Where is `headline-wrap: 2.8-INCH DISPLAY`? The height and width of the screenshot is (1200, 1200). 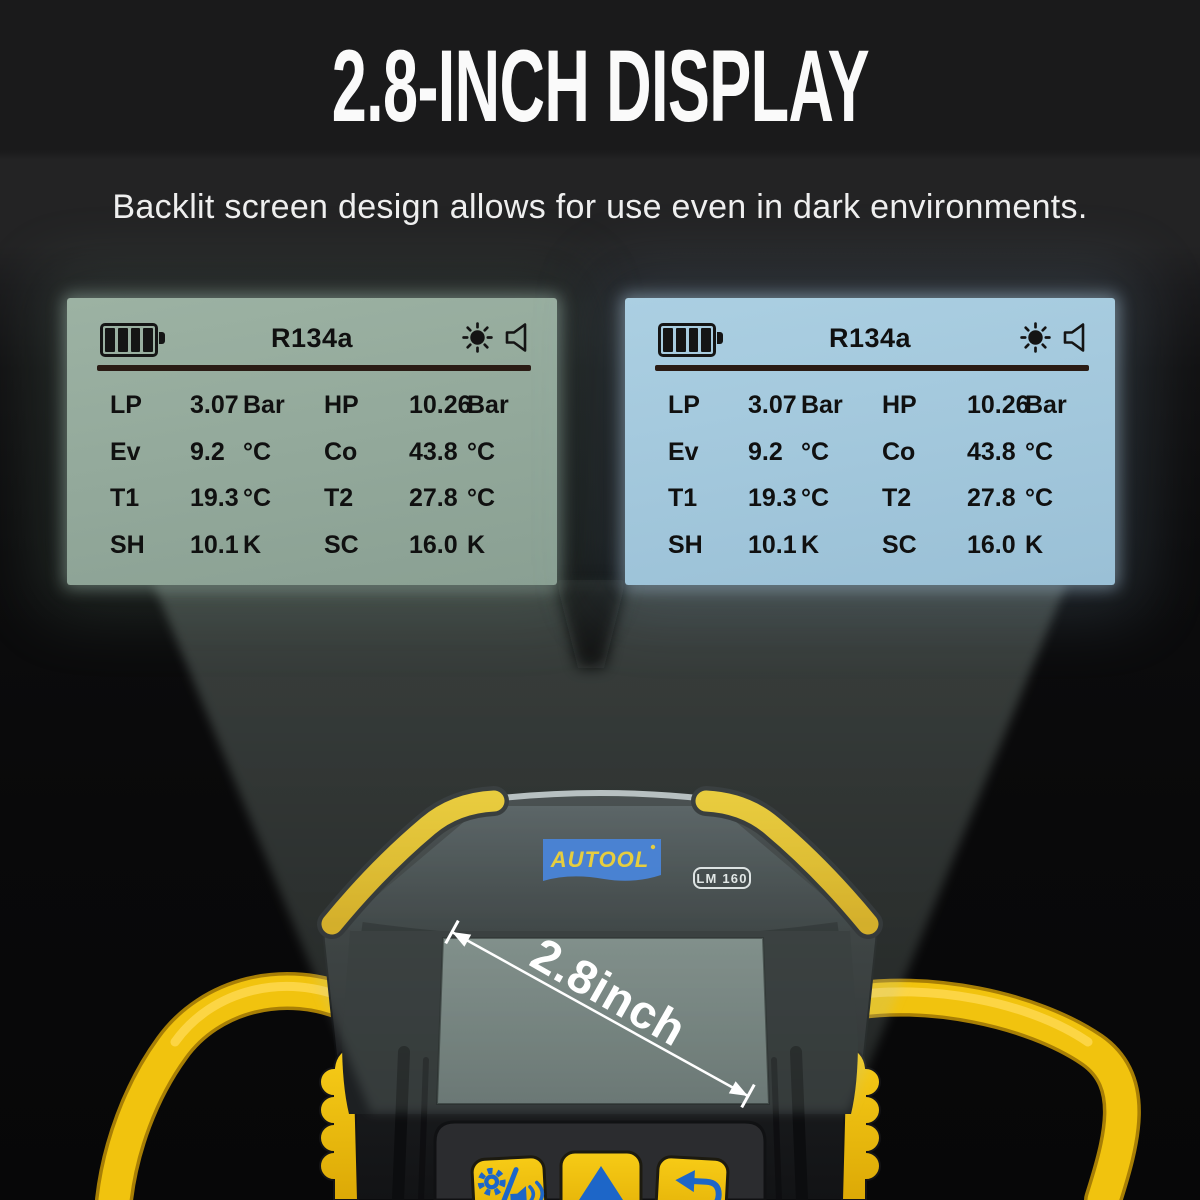 headline-wrap: 2.8-INCH DISPLAY is located at coordinates (600, 85).